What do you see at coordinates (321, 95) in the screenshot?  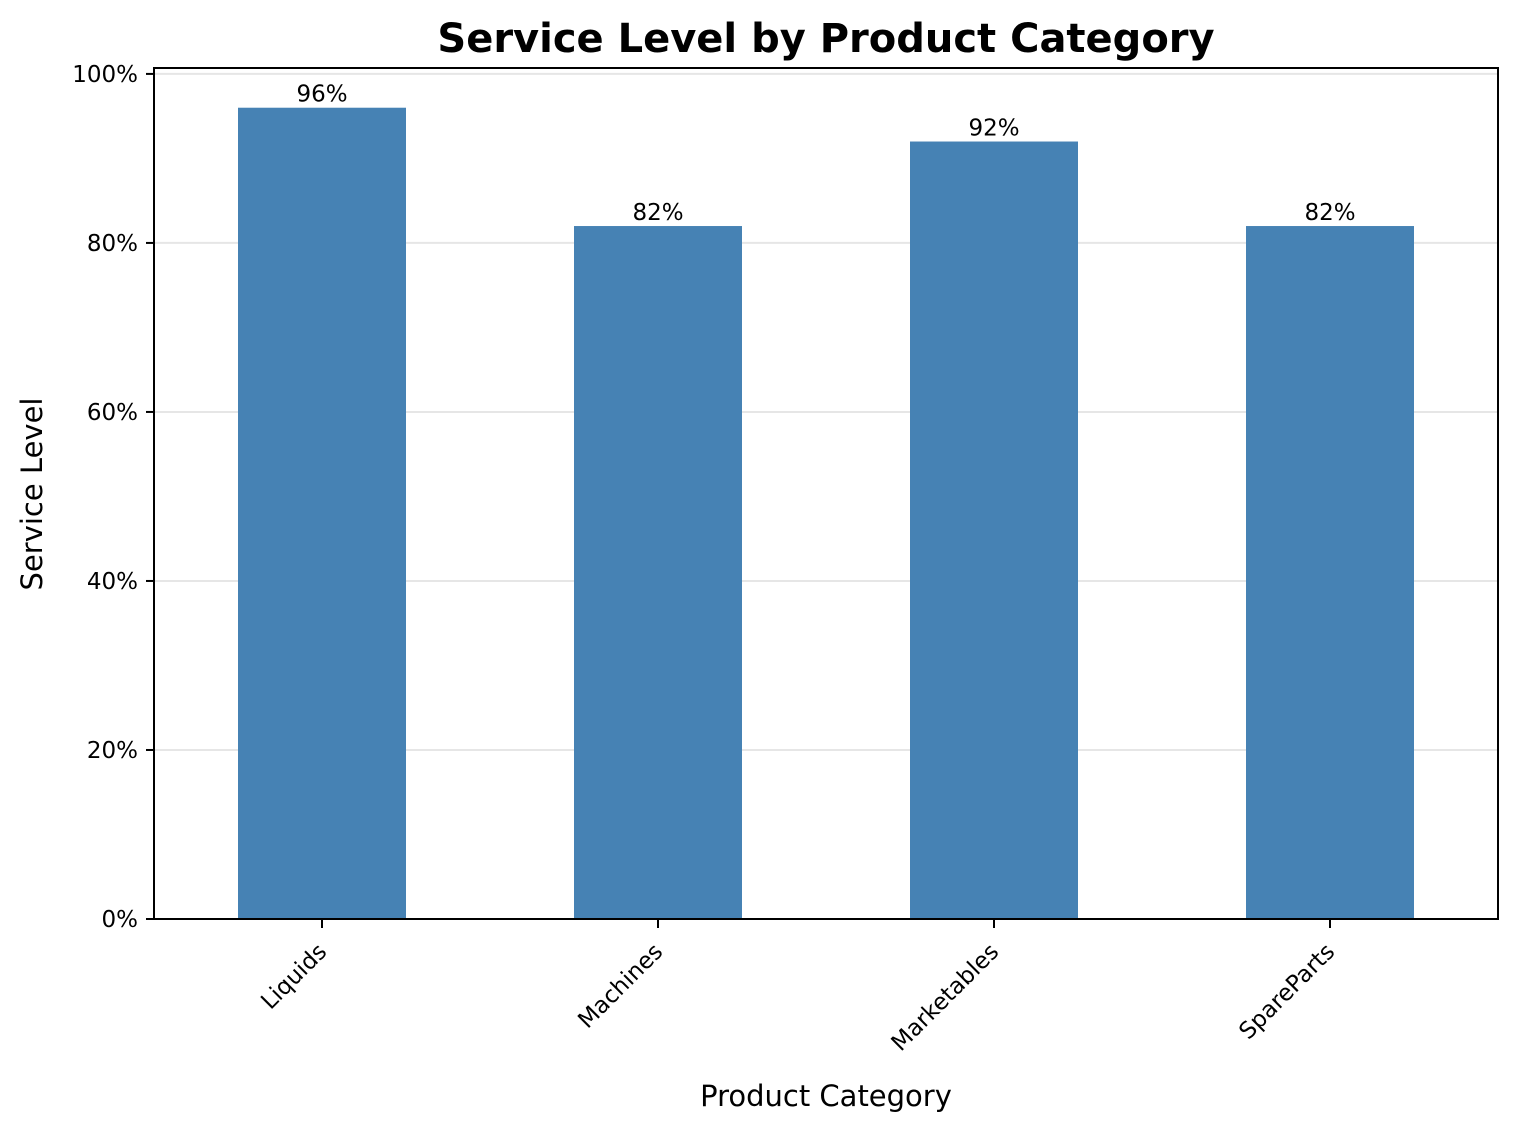 I see `bar-value-label: 96%` at bounding box center [321, 95].